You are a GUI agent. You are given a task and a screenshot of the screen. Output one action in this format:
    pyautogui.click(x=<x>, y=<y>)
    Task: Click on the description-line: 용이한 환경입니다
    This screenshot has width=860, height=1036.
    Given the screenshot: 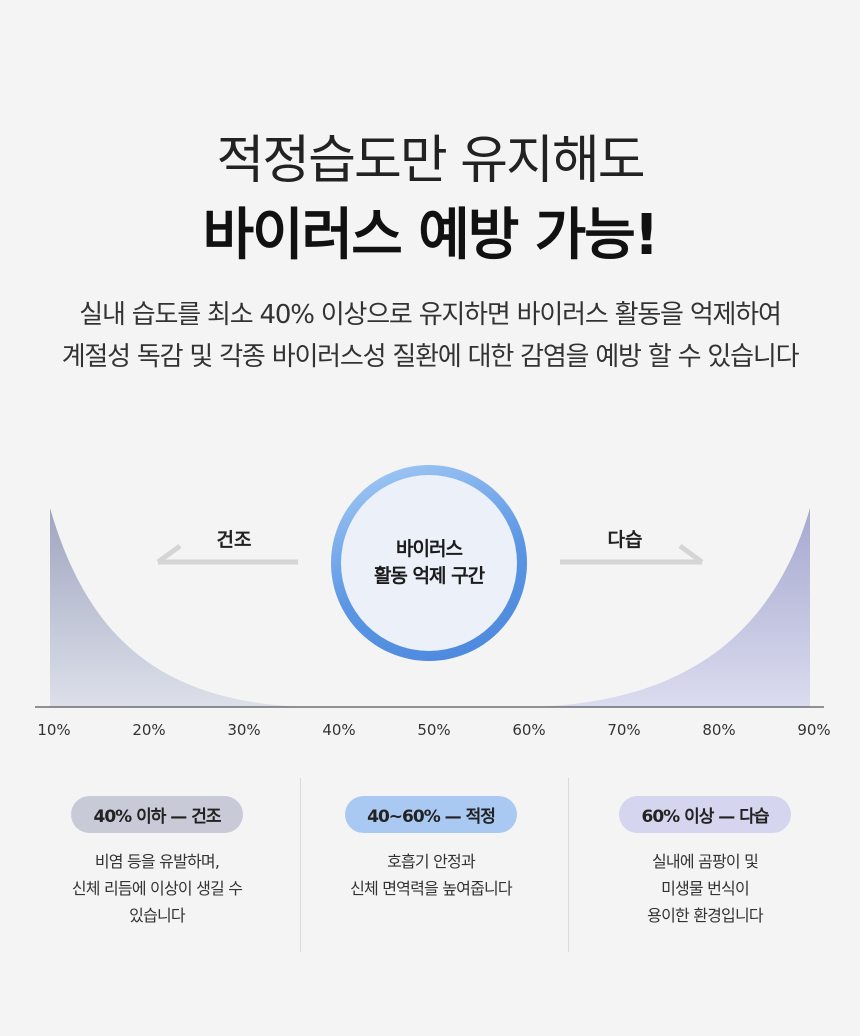 What is the action you would take?
    pyautogui.click(x=705, y=915)
    